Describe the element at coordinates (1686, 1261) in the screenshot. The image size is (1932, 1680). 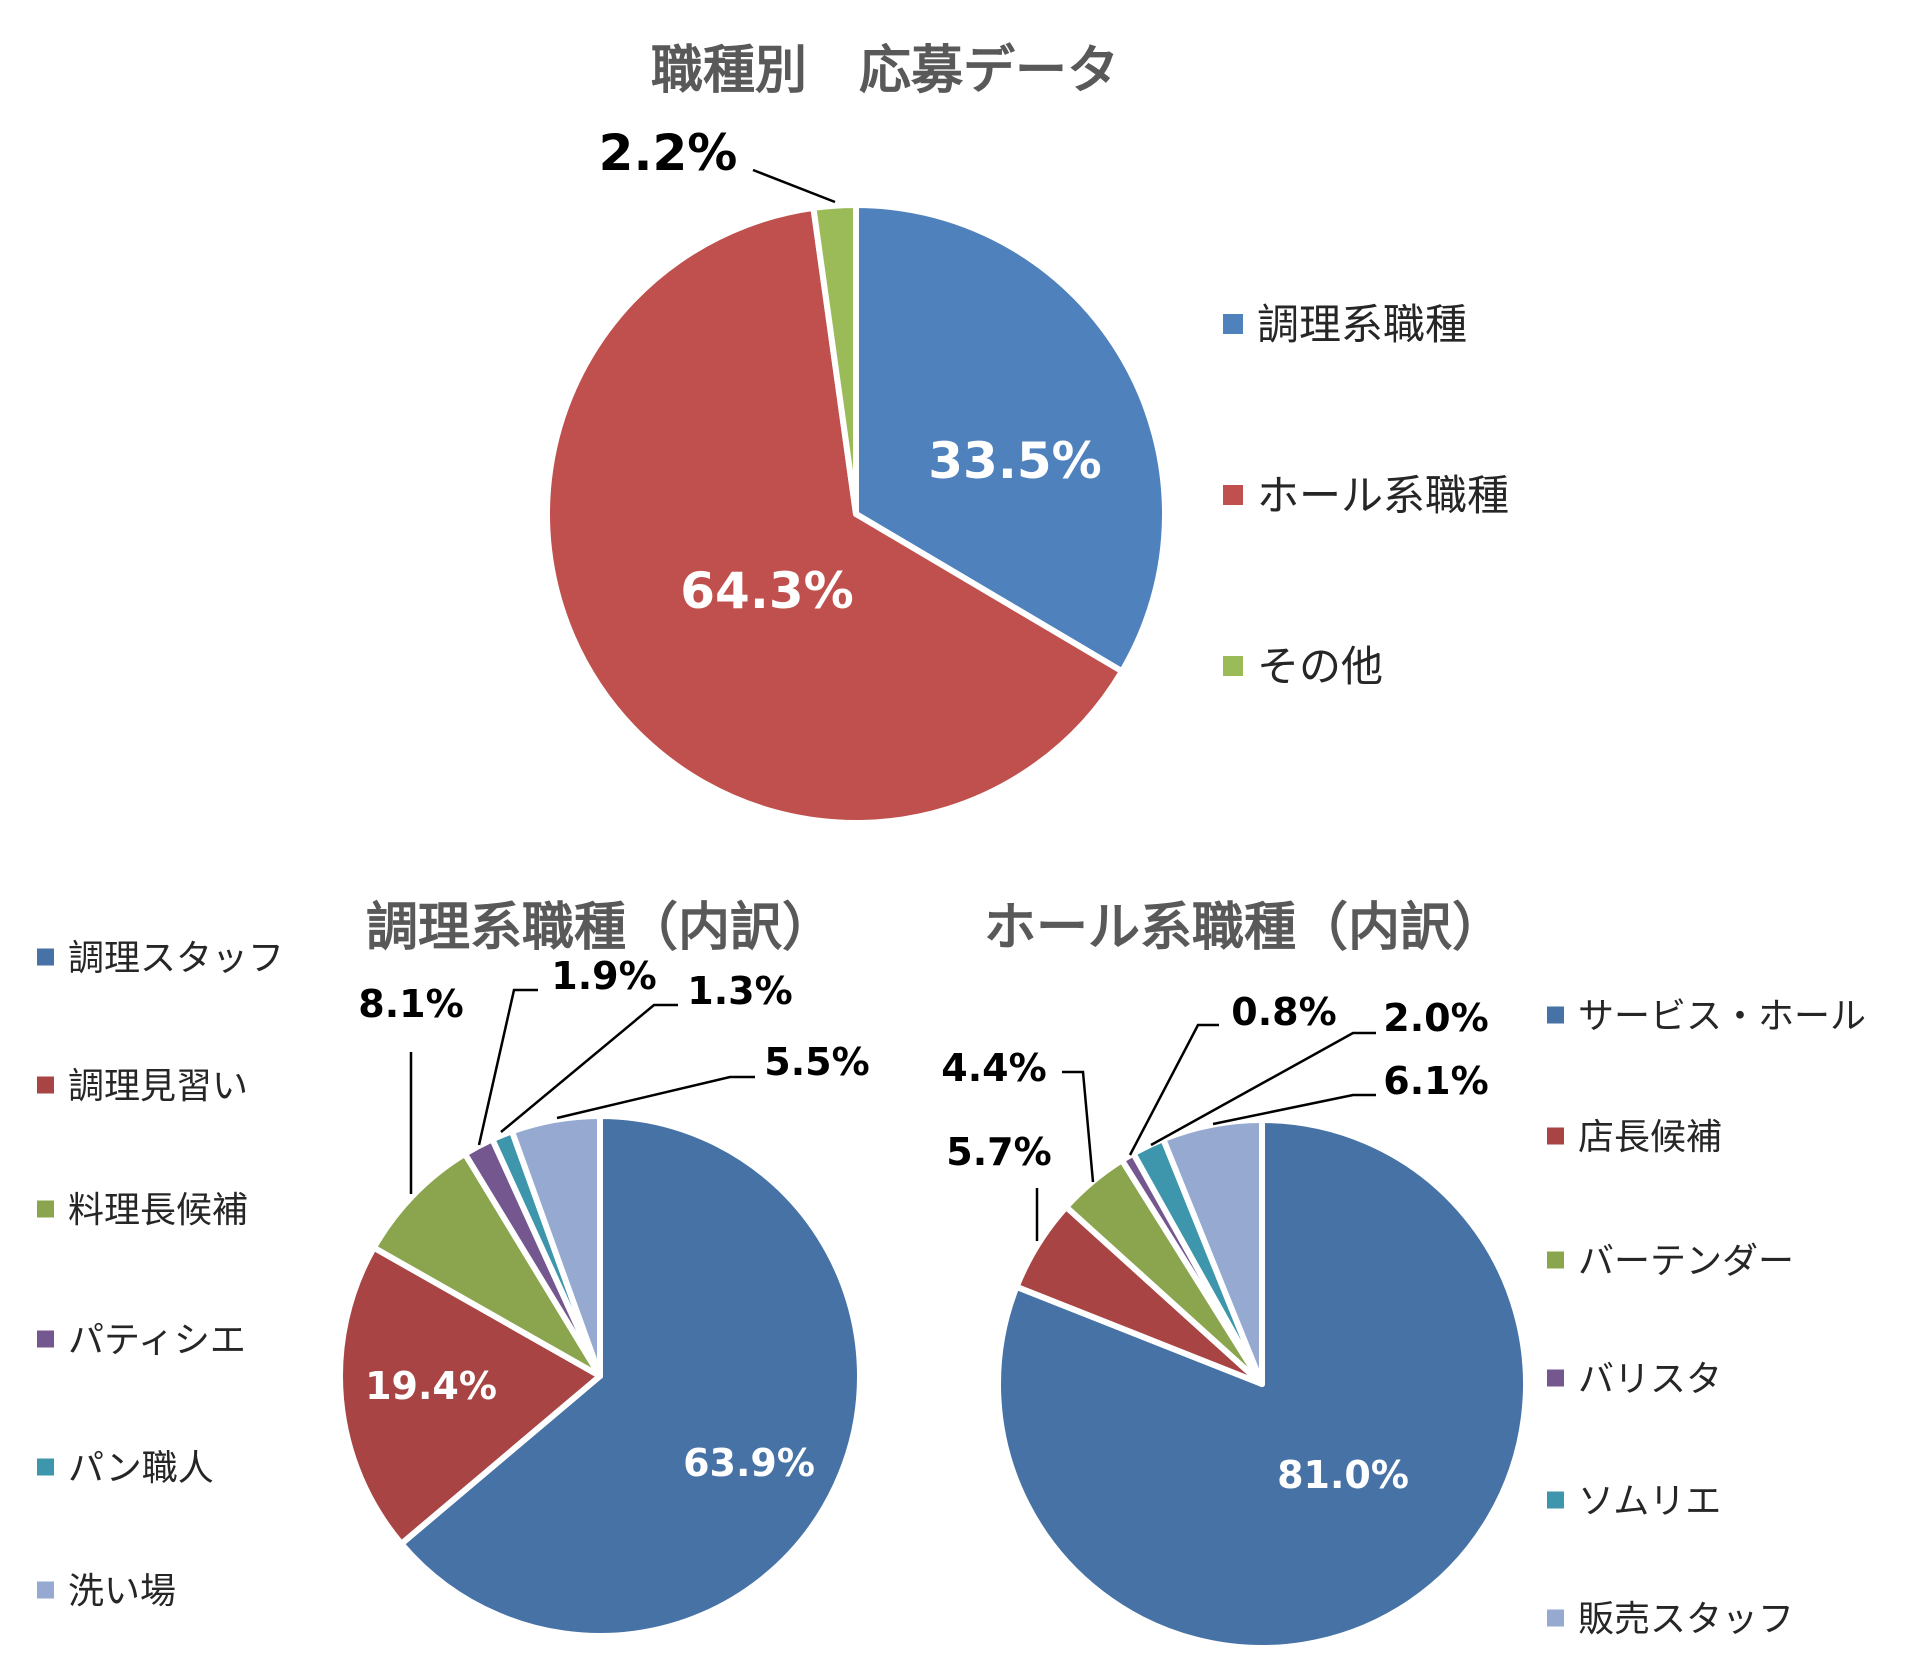
I see `legend-label: バーテンダー` at that location.